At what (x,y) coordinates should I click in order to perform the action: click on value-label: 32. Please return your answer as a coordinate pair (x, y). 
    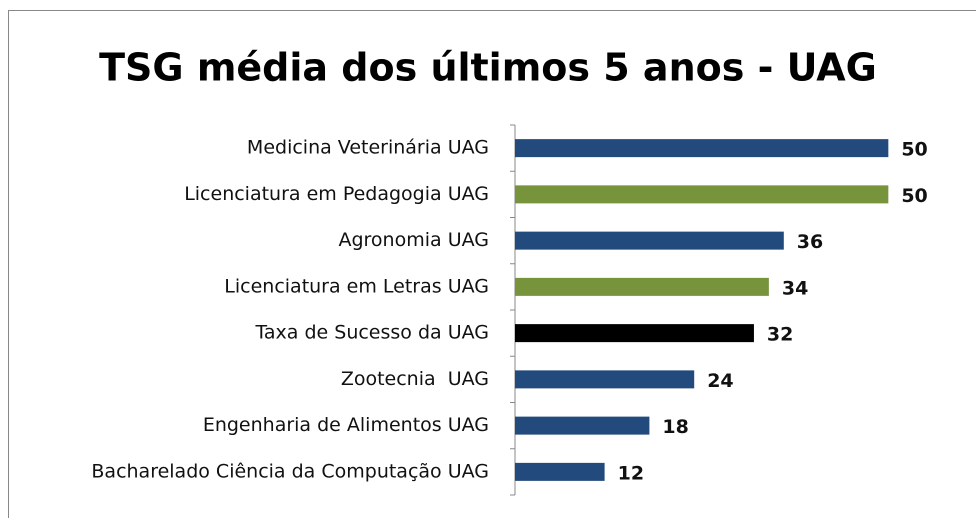
    Looking at the image, I should click on (780, 335).